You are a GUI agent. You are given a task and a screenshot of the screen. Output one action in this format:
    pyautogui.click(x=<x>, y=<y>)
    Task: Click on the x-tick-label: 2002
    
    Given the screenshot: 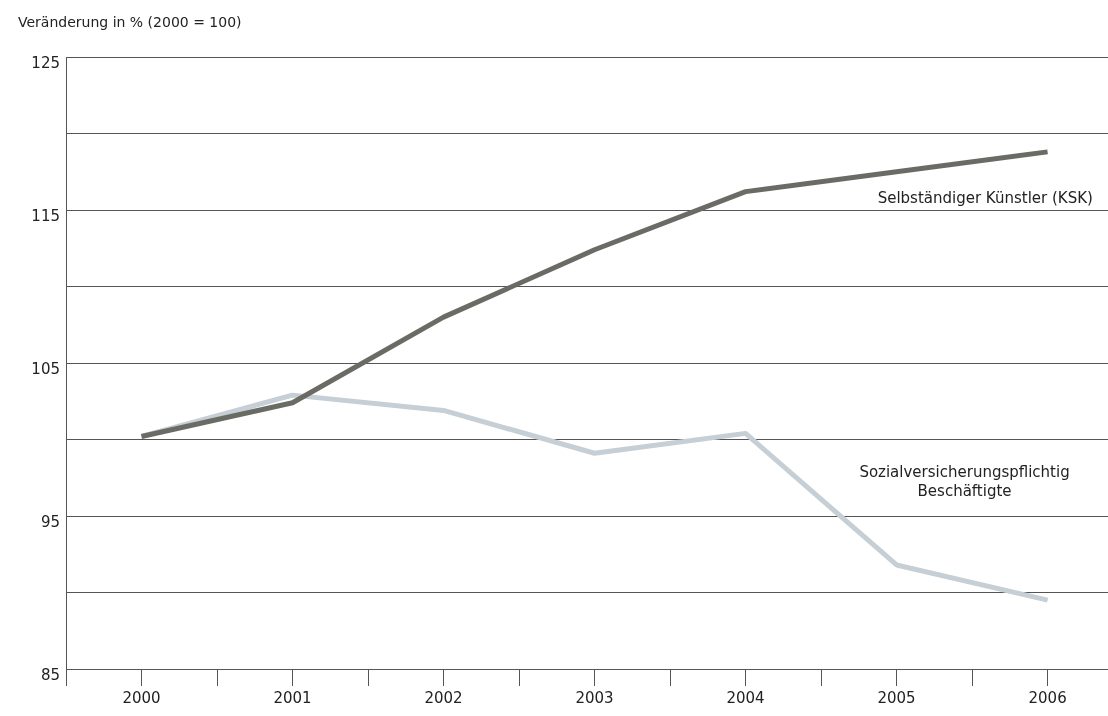 What is the action you would take?
    pyautogui.click(x=443, y=697)
    